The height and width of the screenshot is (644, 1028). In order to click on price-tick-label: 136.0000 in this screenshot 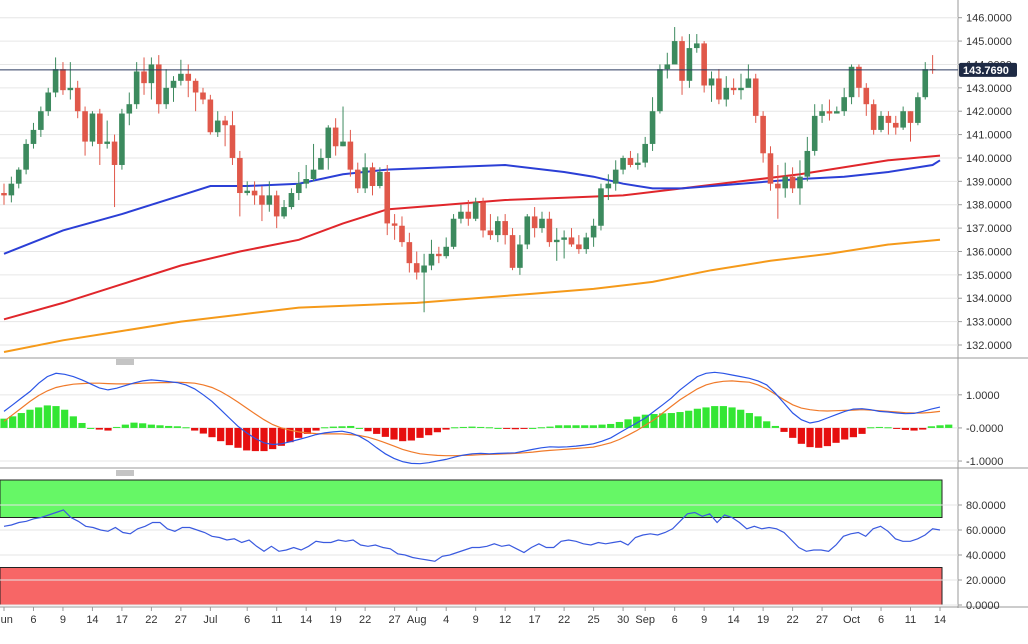, I will do `click(989, 252)`.